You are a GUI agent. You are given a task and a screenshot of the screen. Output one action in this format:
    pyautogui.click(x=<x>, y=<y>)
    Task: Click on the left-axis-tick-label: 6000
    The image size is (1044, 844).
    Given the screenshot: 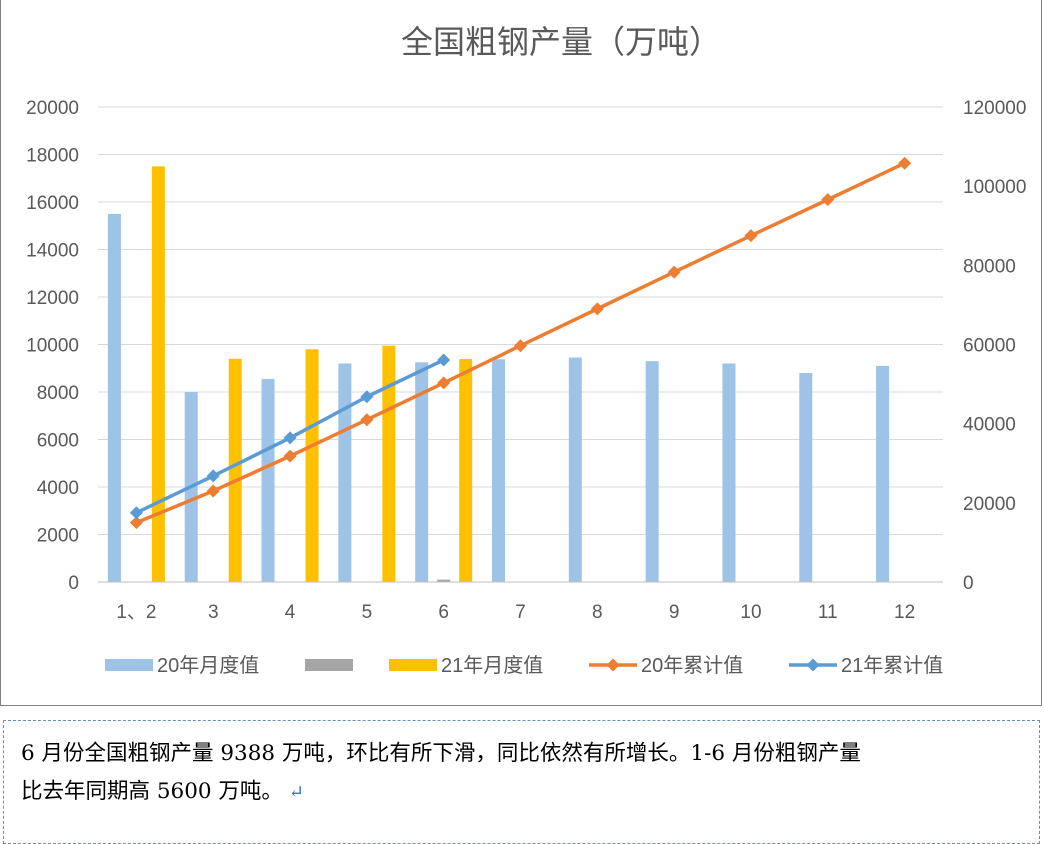 What is the action you would take?
    pyautogui.click(x=58, y=441)
    